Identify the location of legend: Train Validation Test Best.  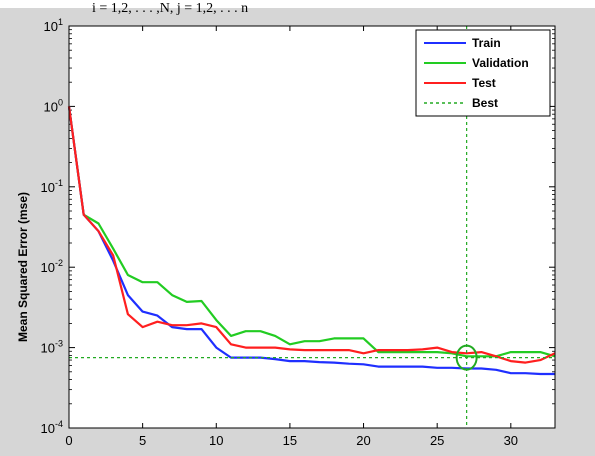
(483, 73).